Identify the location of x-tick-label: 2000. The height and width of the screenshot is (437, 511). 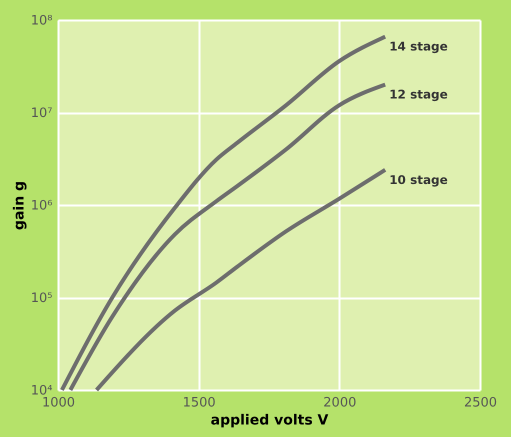
(339, 403).